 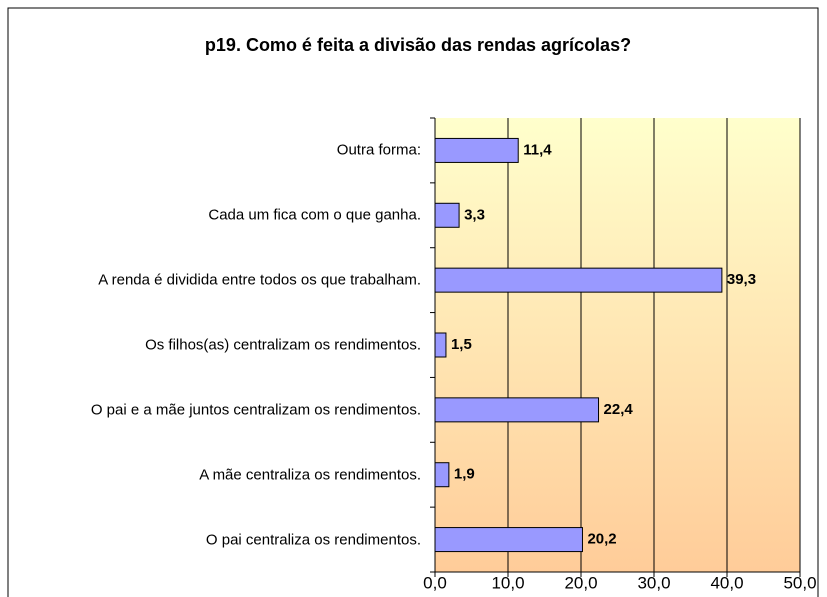 I want to click on value-label: 3,3, so click(x=474, y=214).